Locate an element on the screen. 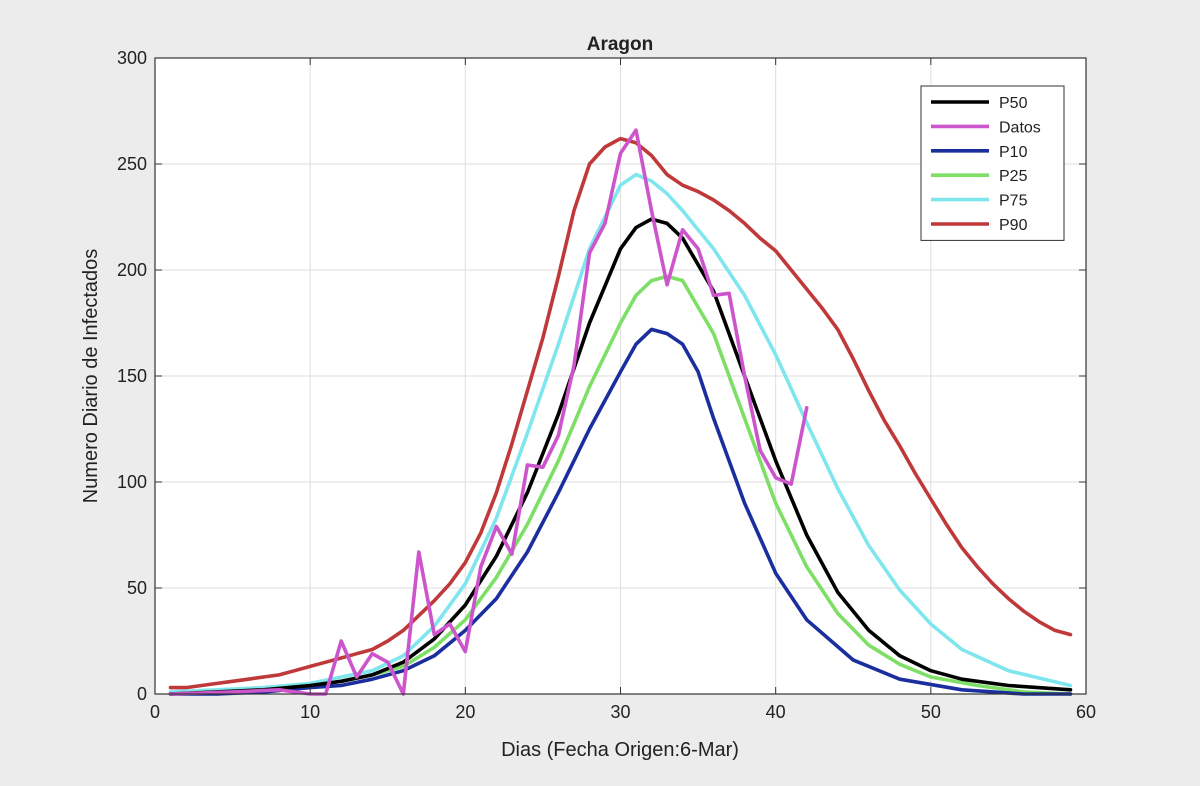  x-tick-label: 40 is located at coordinates (776, 712).